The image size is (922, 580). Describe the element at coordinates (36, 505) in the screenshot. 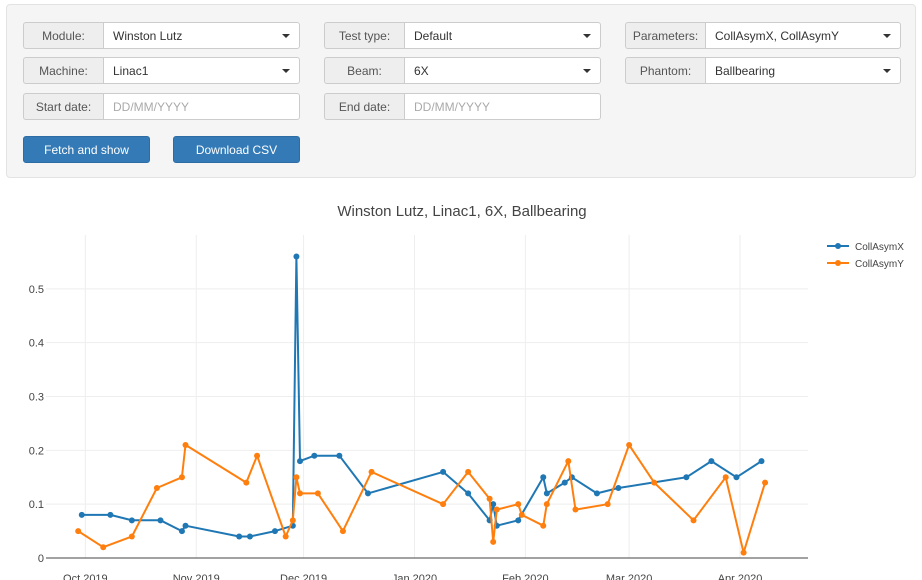

I see `y-tick-label: 0.1` at that location.